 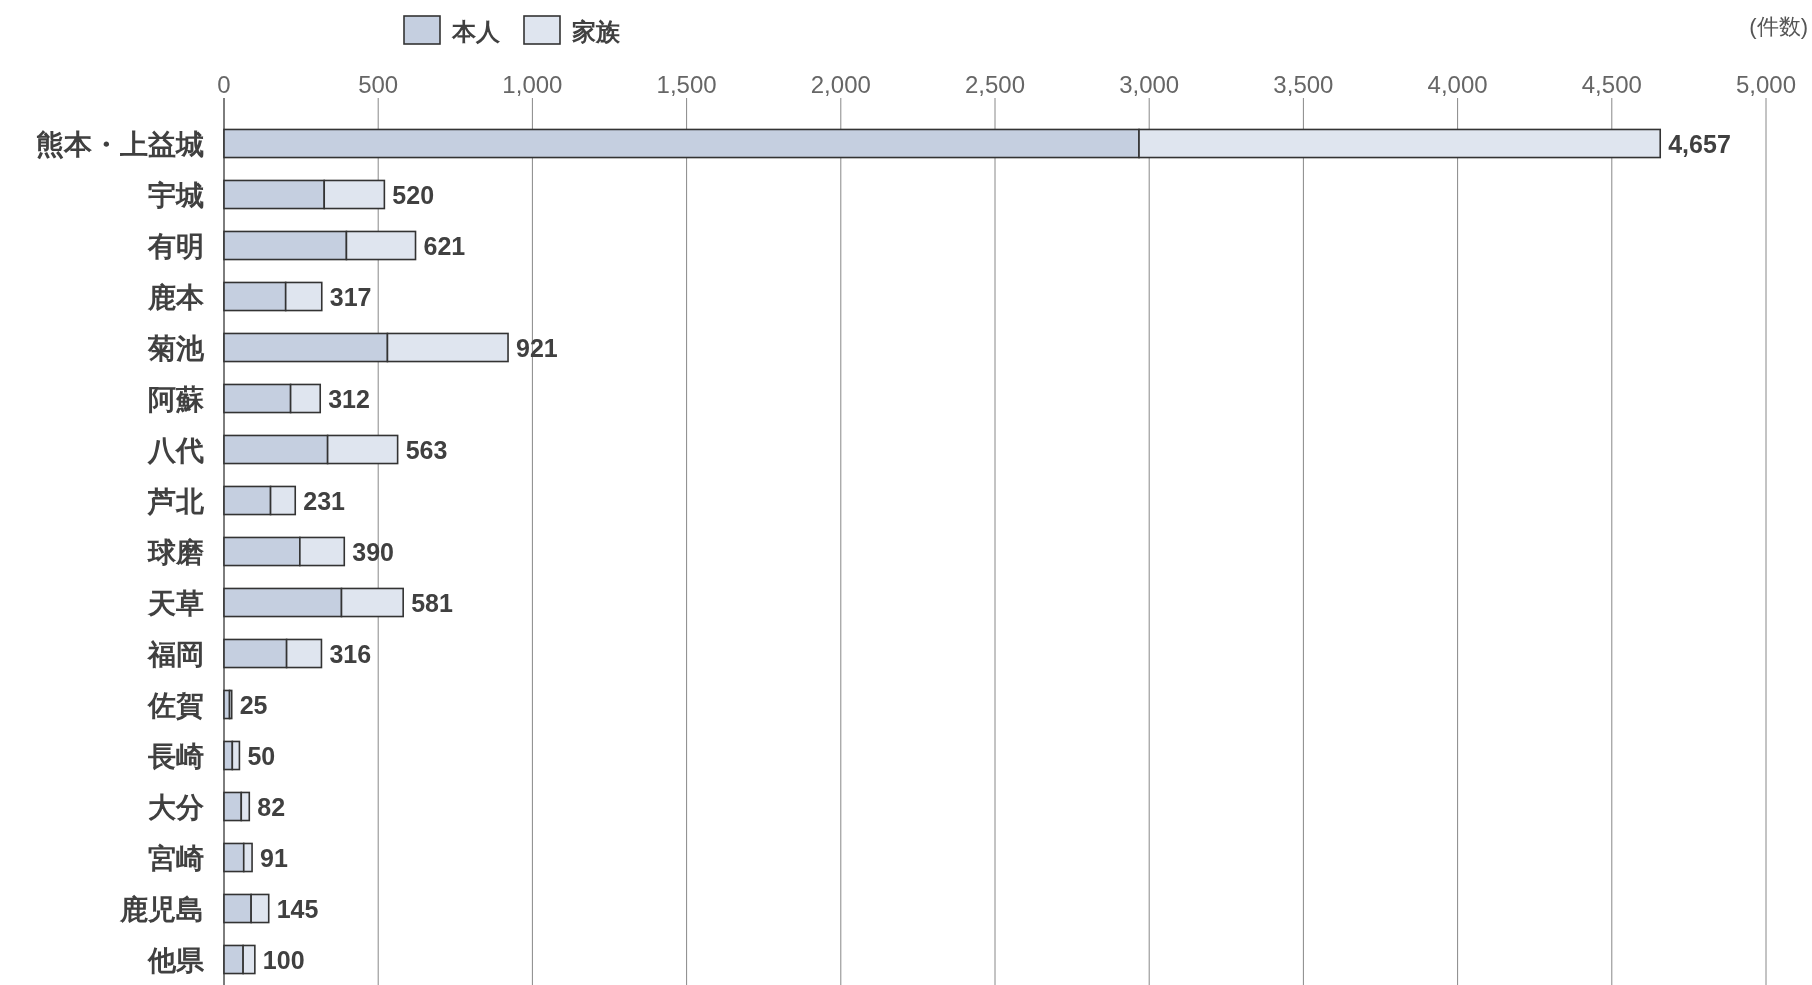 I want to click on y-tick-label: 熊本・上益城, so click(x=120, y=144).